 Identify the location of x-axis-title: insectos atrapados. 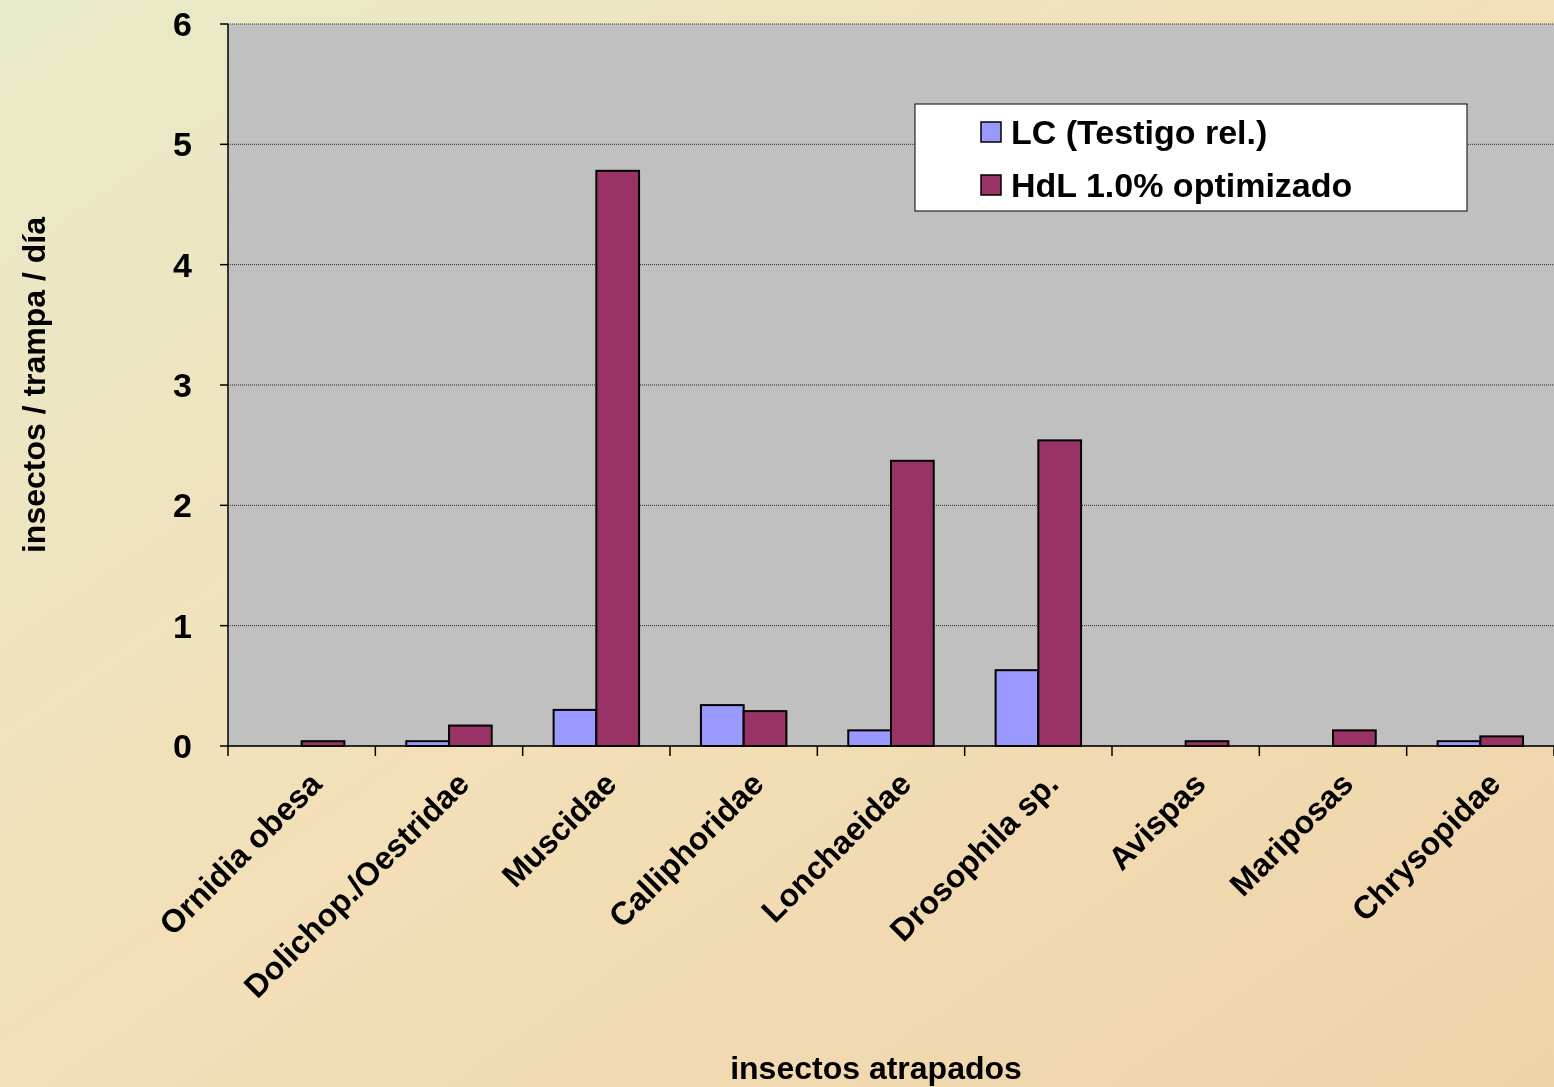
(876, 1068).